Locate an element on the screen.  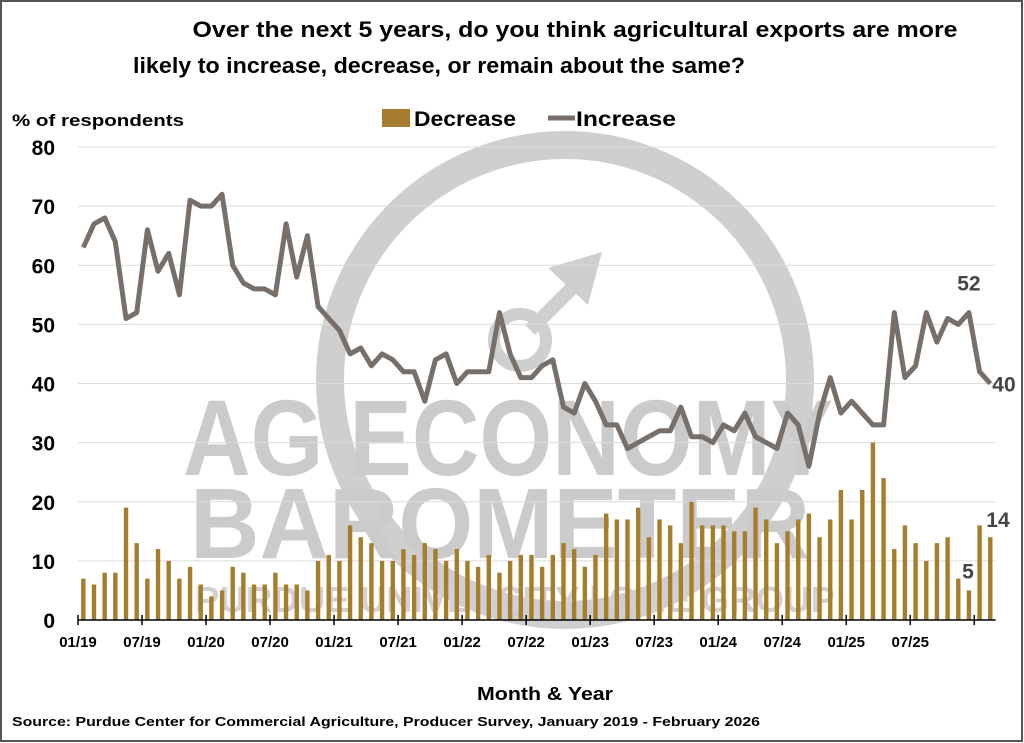
y-tick-label: 70 is located at coordinates (43, 207).